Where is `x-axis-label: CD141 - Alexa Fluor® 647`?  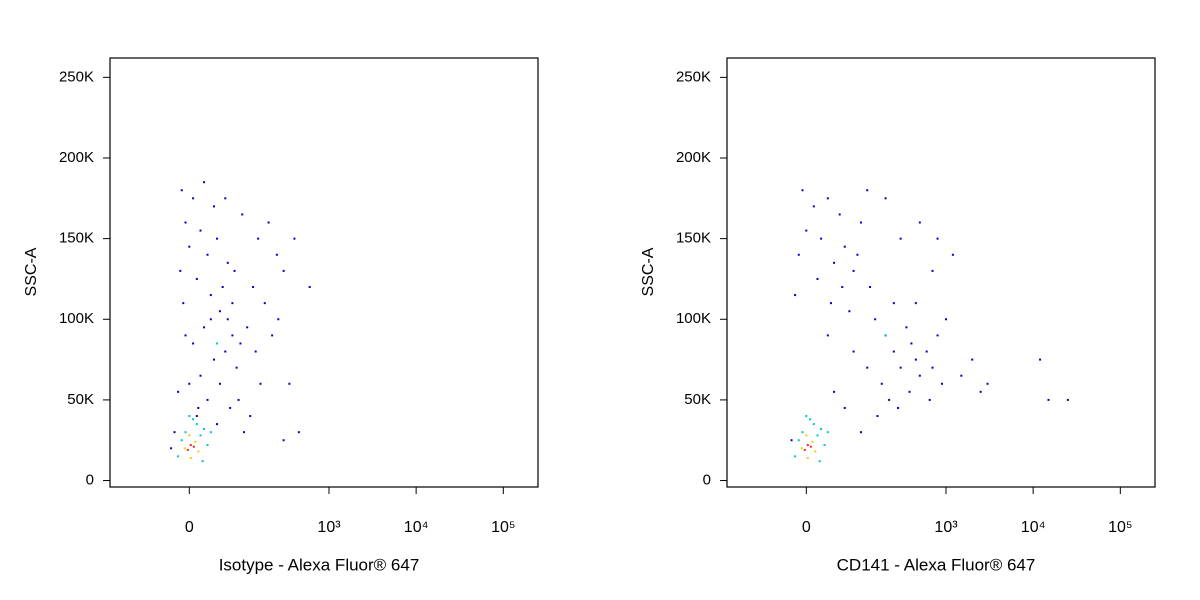
x-axis-label: CD141 - Alexa Fluor® 647 is located at coordinates (936, 564).